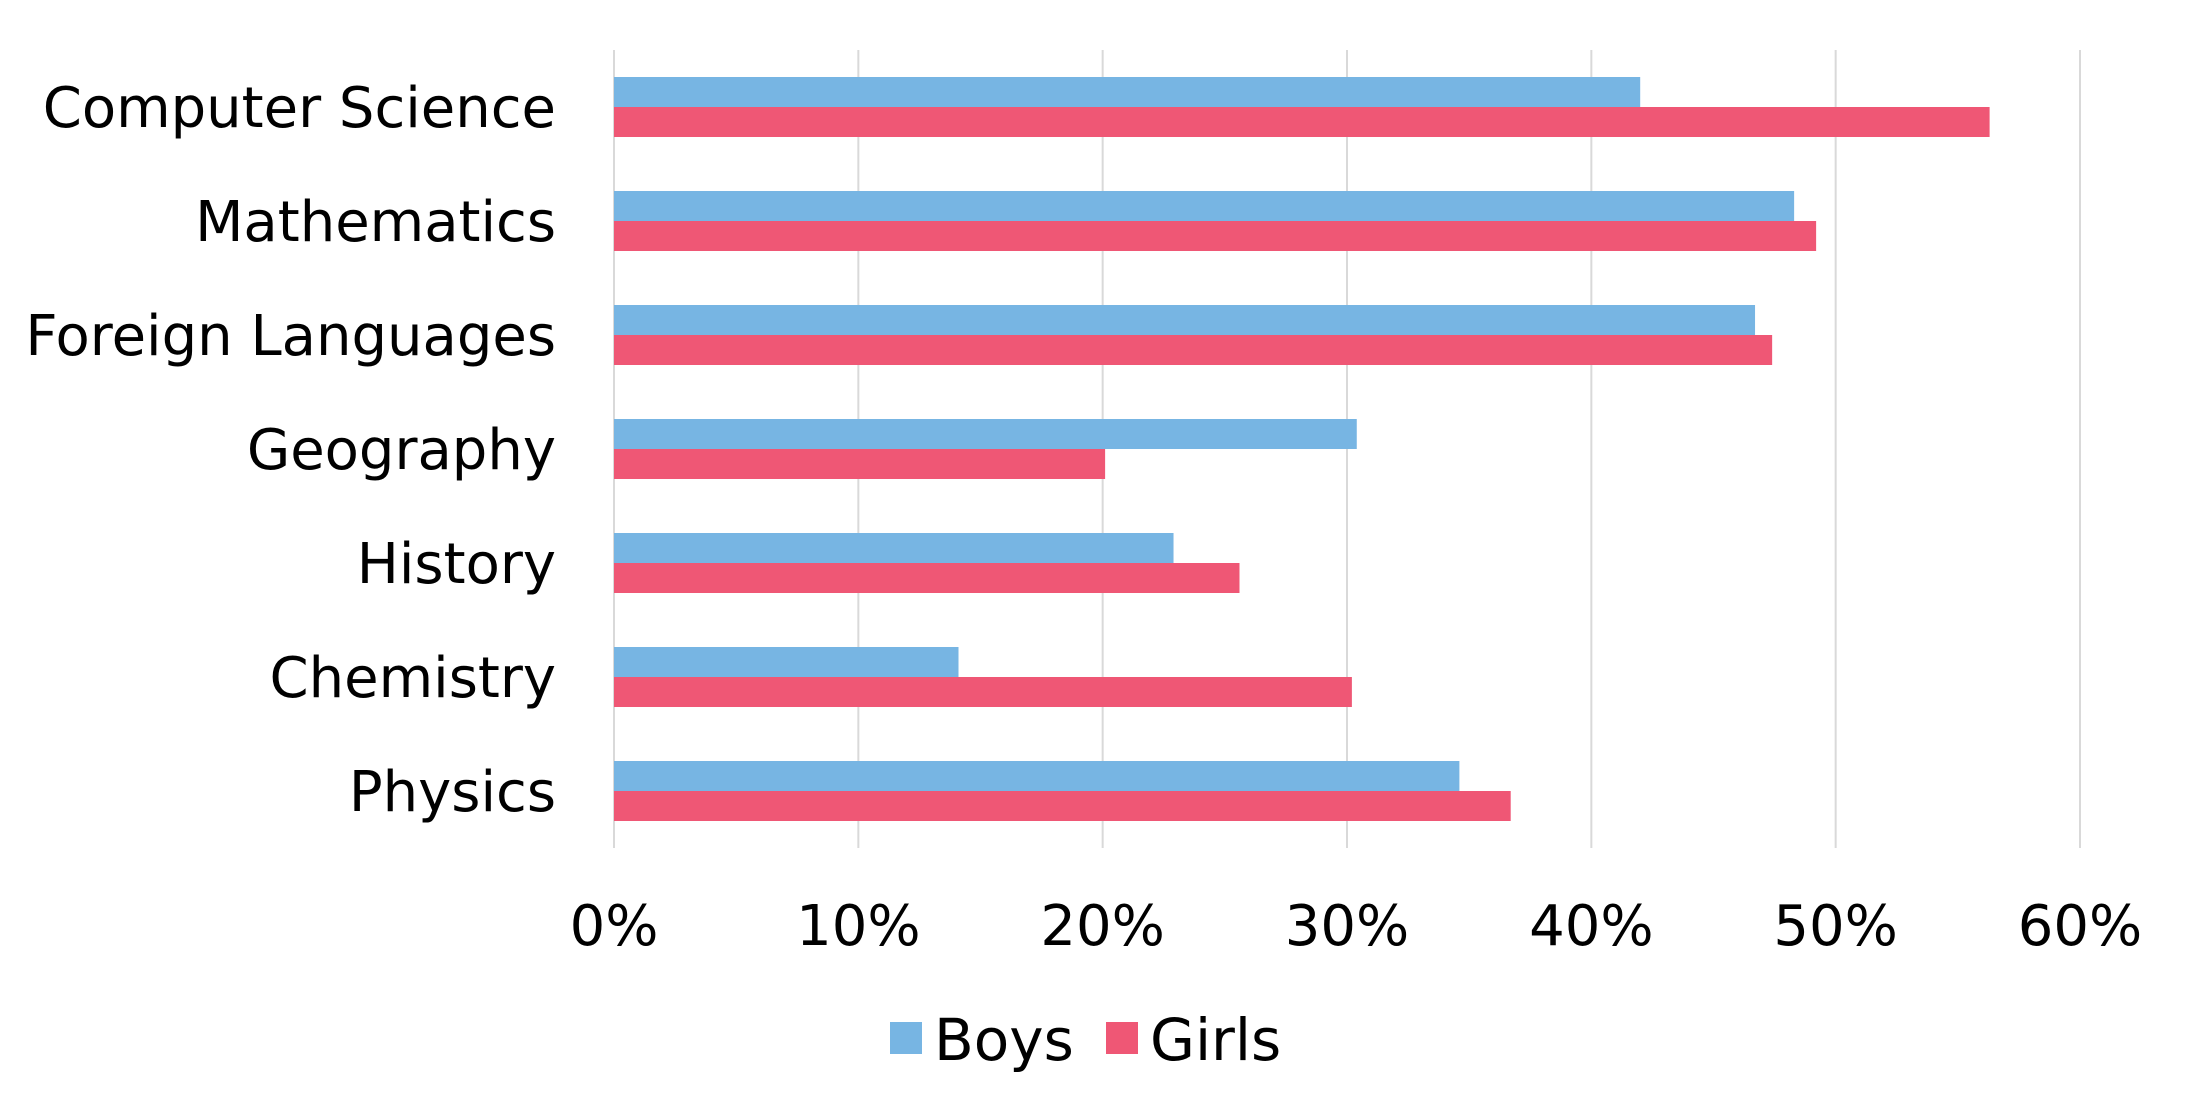 This screenshot has height=1114, width=2193. I want to click on bar-boys-history, so click(894, 548).